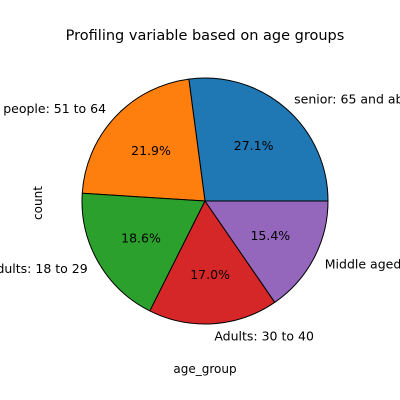 The image size is (400, 400). What do you see at coordinates (141, 237) in the screenshot?
I see `slice-percent-label: 18.6%` at bounding box center [141, 237].